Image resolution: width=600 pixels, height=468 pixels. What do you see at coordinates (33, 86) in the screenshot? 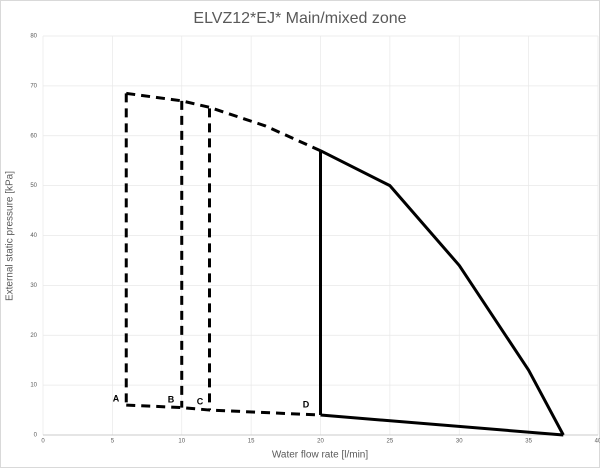
I see `y-tick-label: 70` at bounding box center [33, 86].